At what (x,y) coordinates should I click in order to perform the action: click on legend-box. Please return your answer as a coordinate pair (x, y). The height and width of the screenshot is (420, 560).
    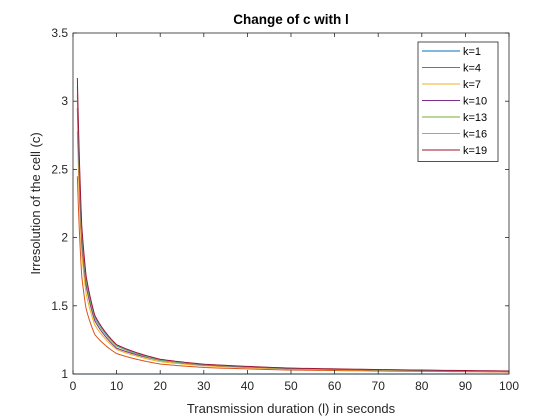
    Looking at the image, I should click on (458, 101).